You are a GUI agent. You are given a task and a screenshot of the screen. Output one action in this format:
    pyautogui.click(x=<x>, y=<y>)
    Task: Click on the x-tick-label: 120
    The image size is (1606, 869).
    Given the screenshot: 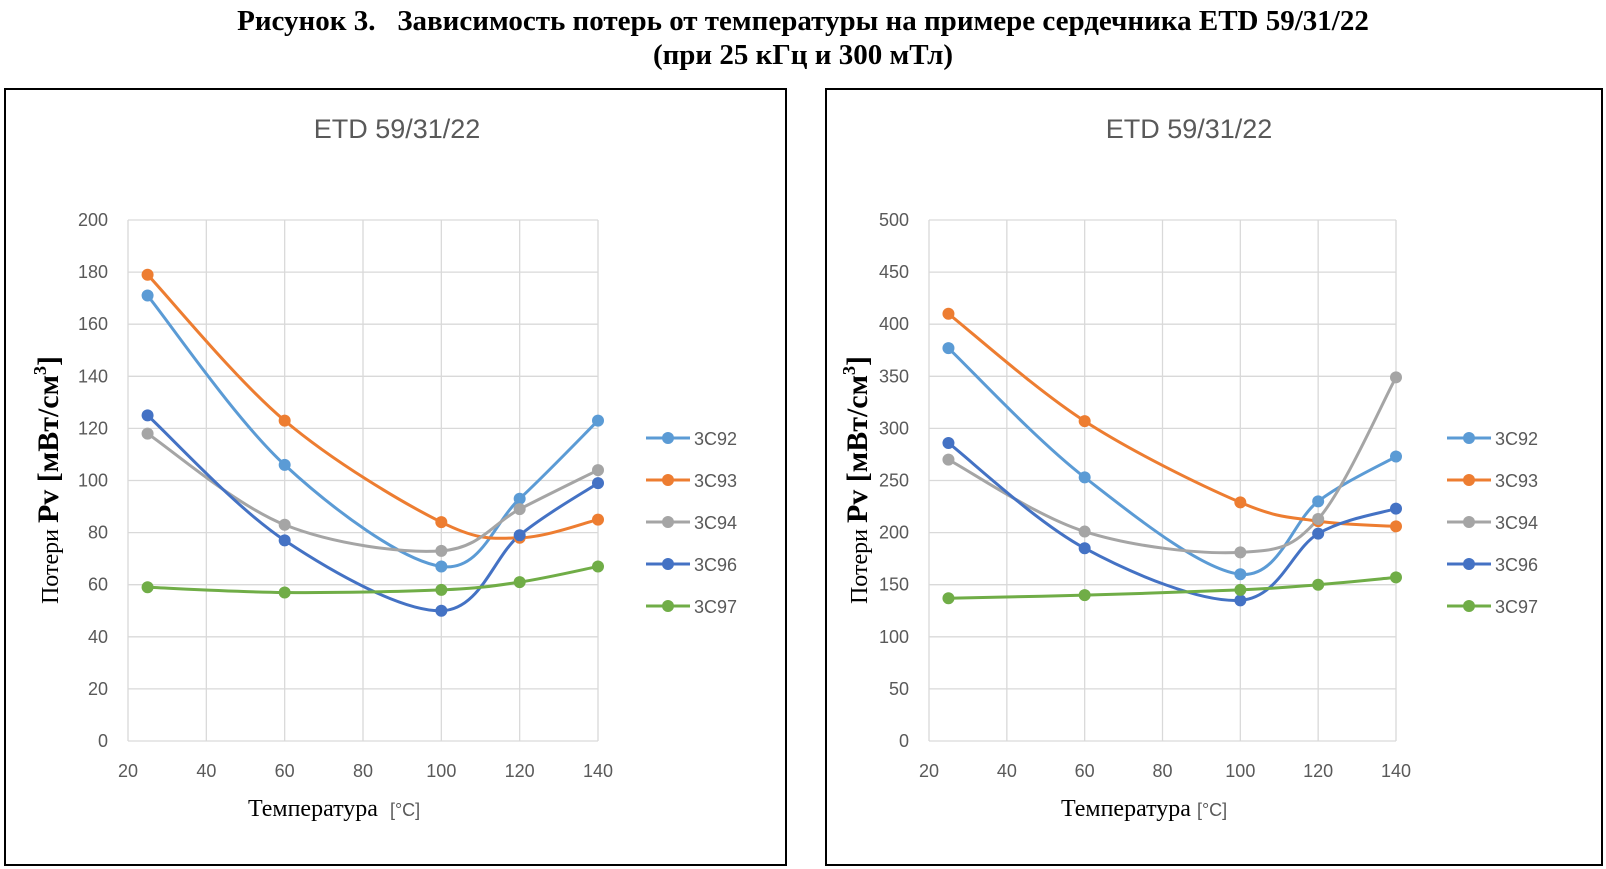 What is the action you would take?
    pyautogui.click(x=1318, y=771)
    